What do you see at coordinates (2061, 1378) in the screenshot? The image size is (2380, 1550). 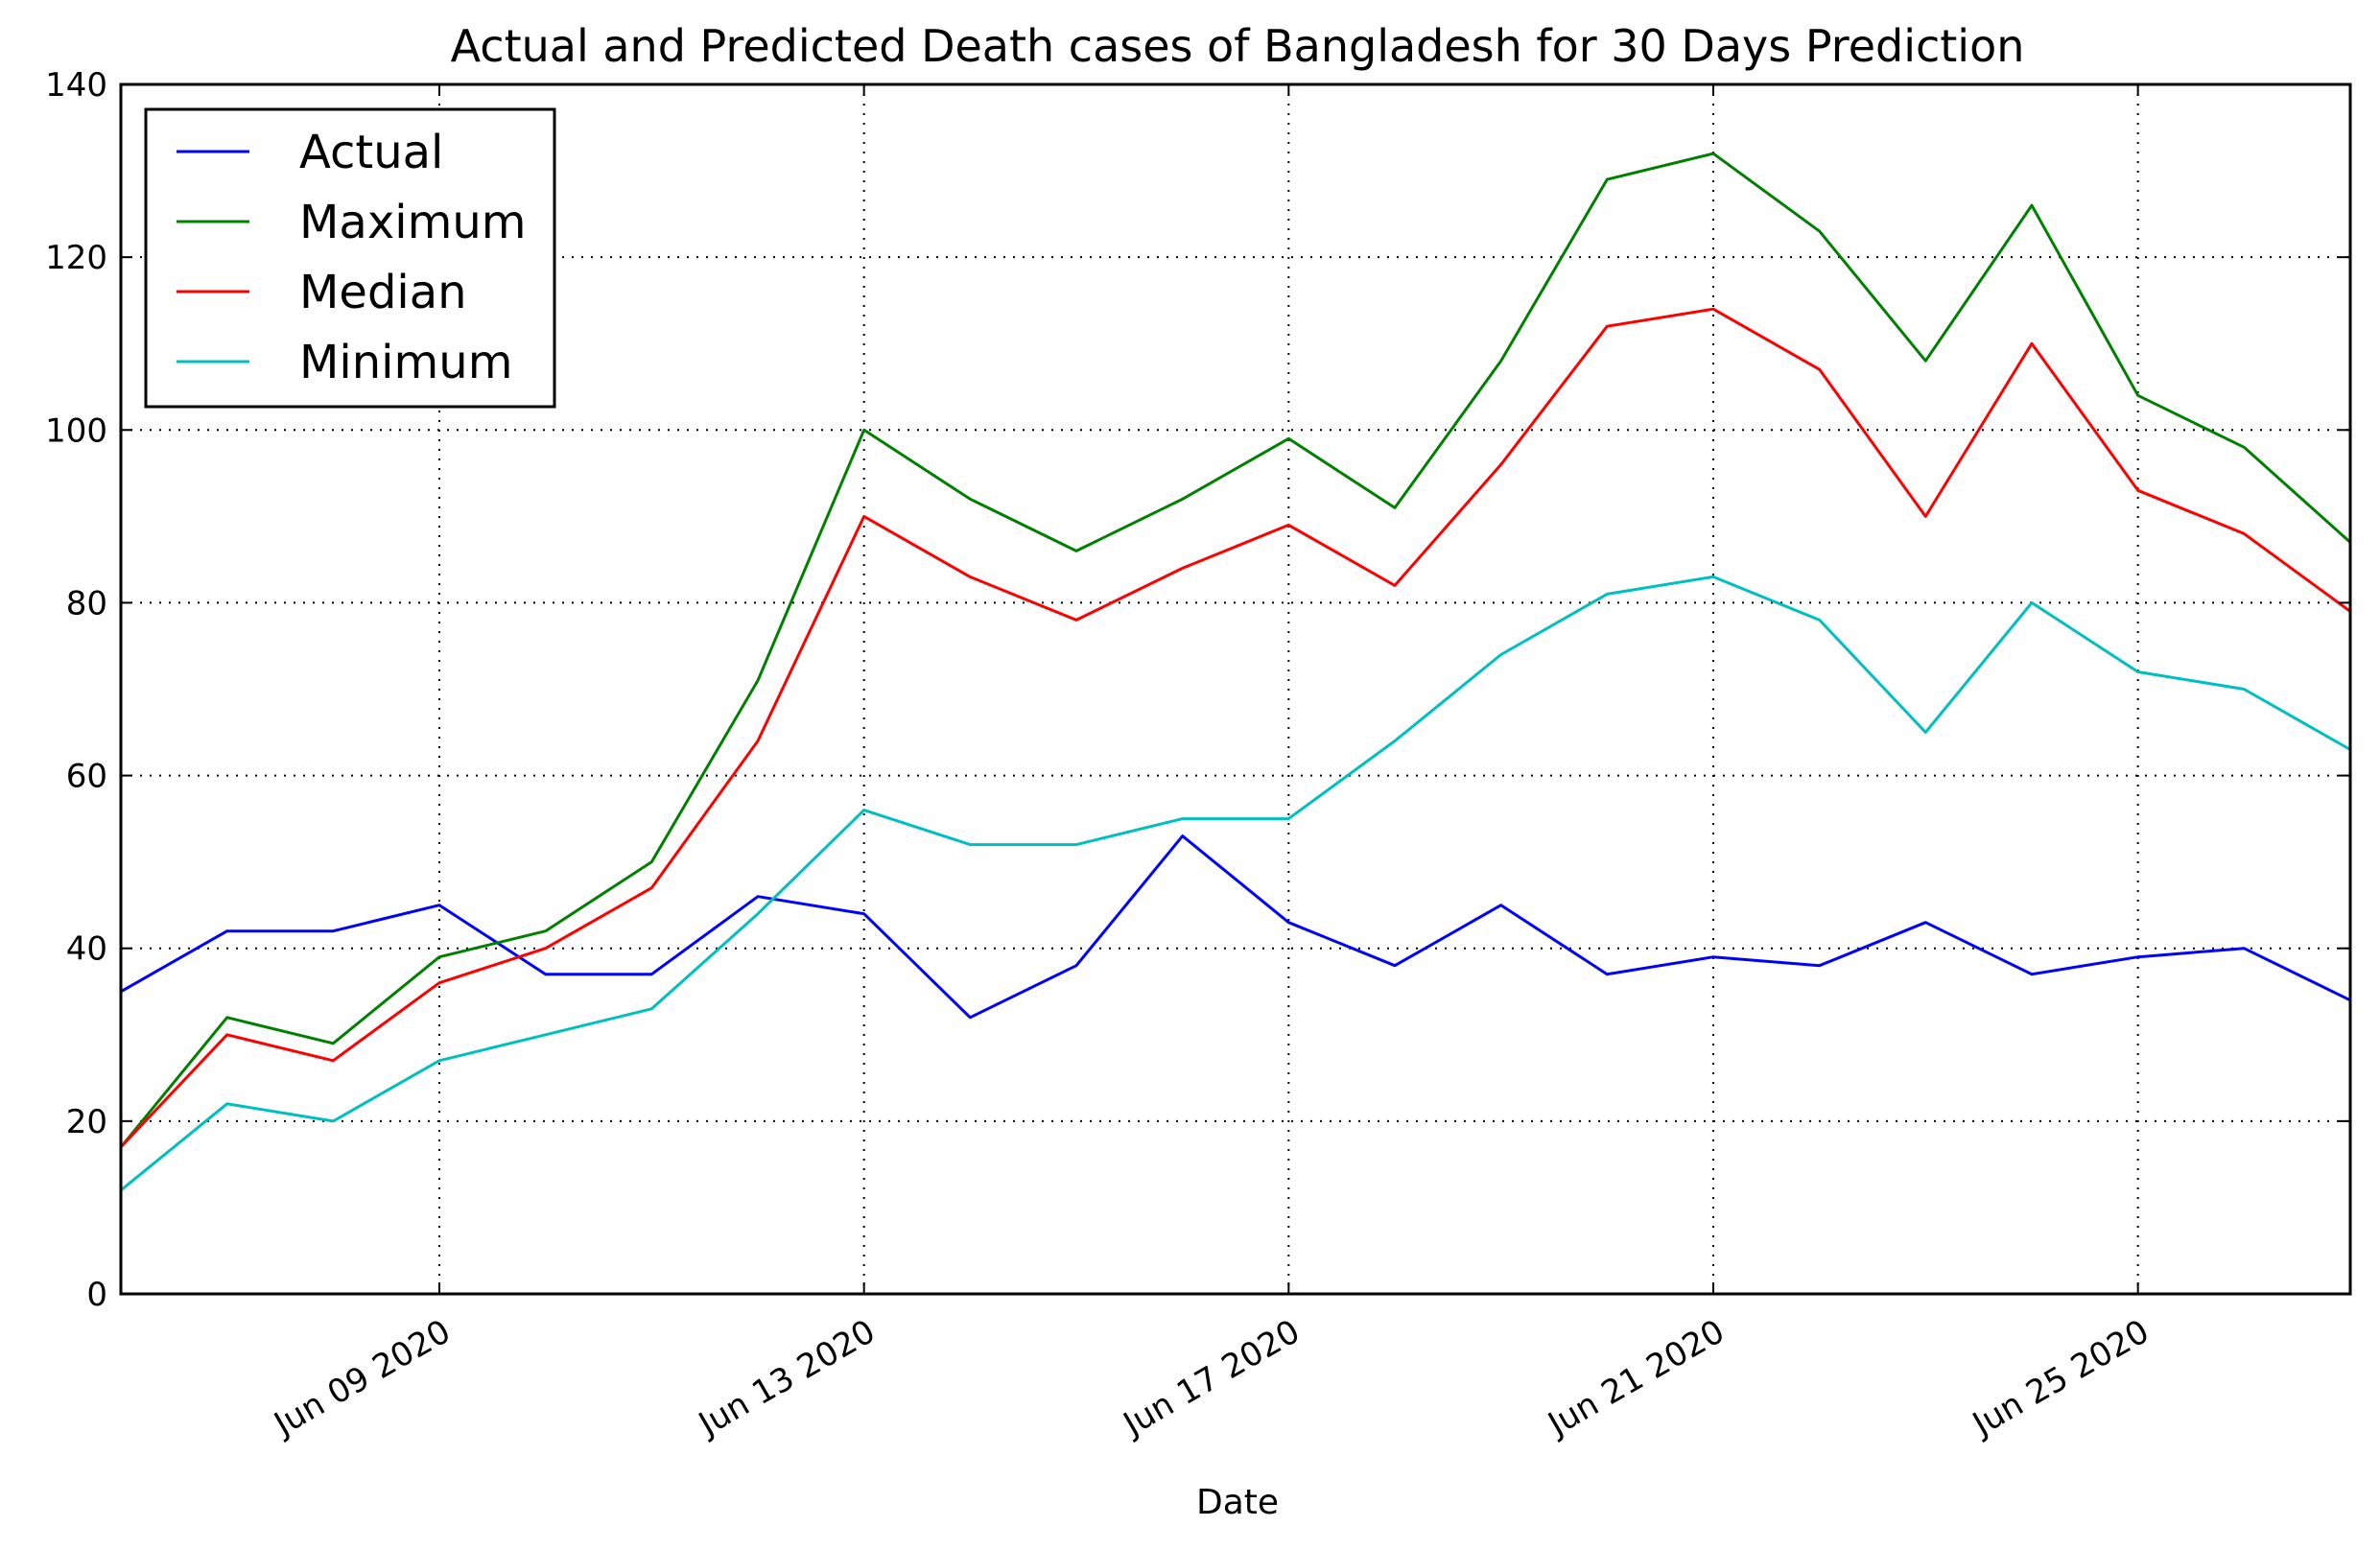 I see `x-tick-label: Jun 25 2020` at bounding box center [2061, 1378].